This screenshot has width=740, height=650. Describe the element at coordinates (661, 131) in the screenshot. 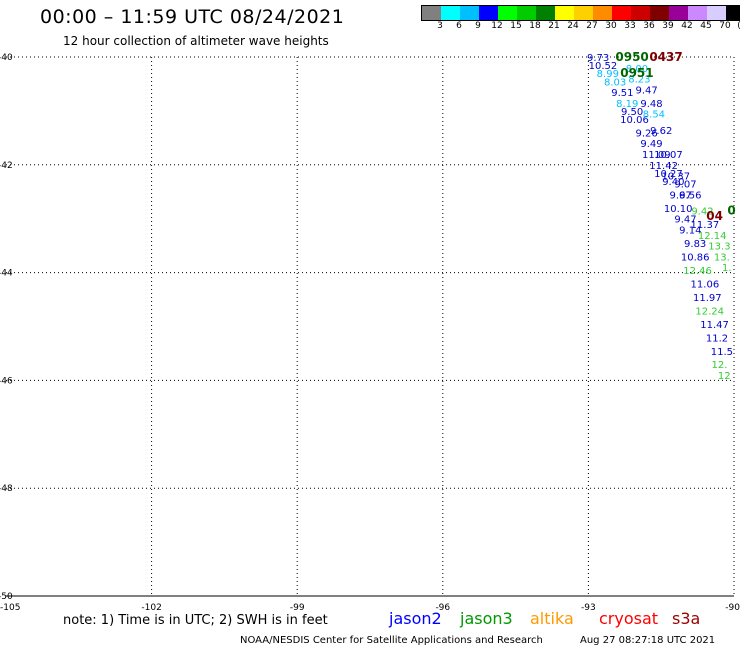

I see `wave-height-value: 9.62` at that location.